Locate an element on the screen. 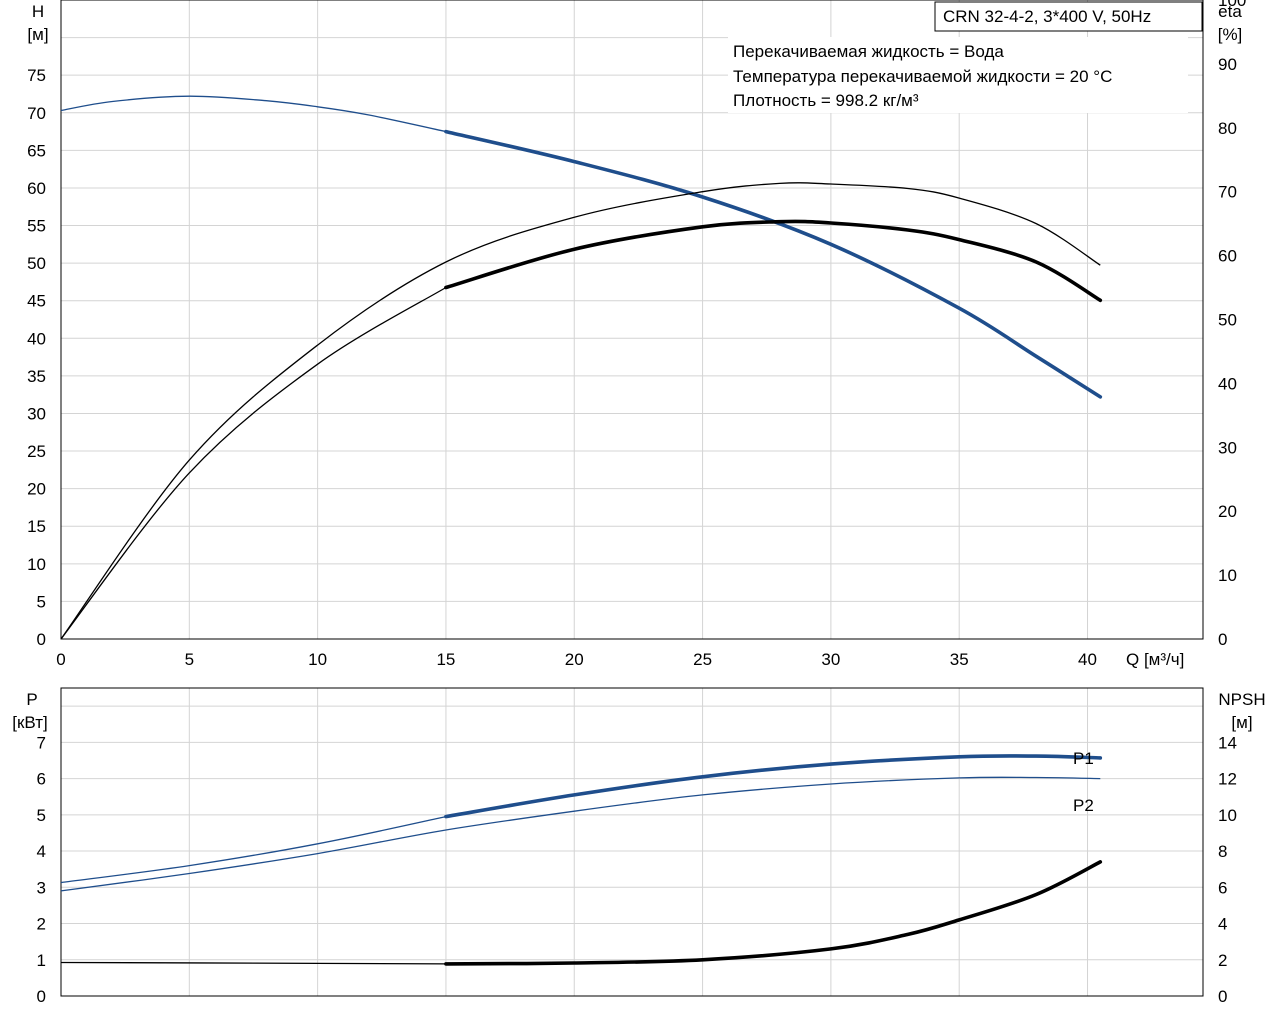 The width and height of the screenshot is (1280, 1024). bottom-left-axis-label-line2: [кВт] is located at coordinates (29, 722).